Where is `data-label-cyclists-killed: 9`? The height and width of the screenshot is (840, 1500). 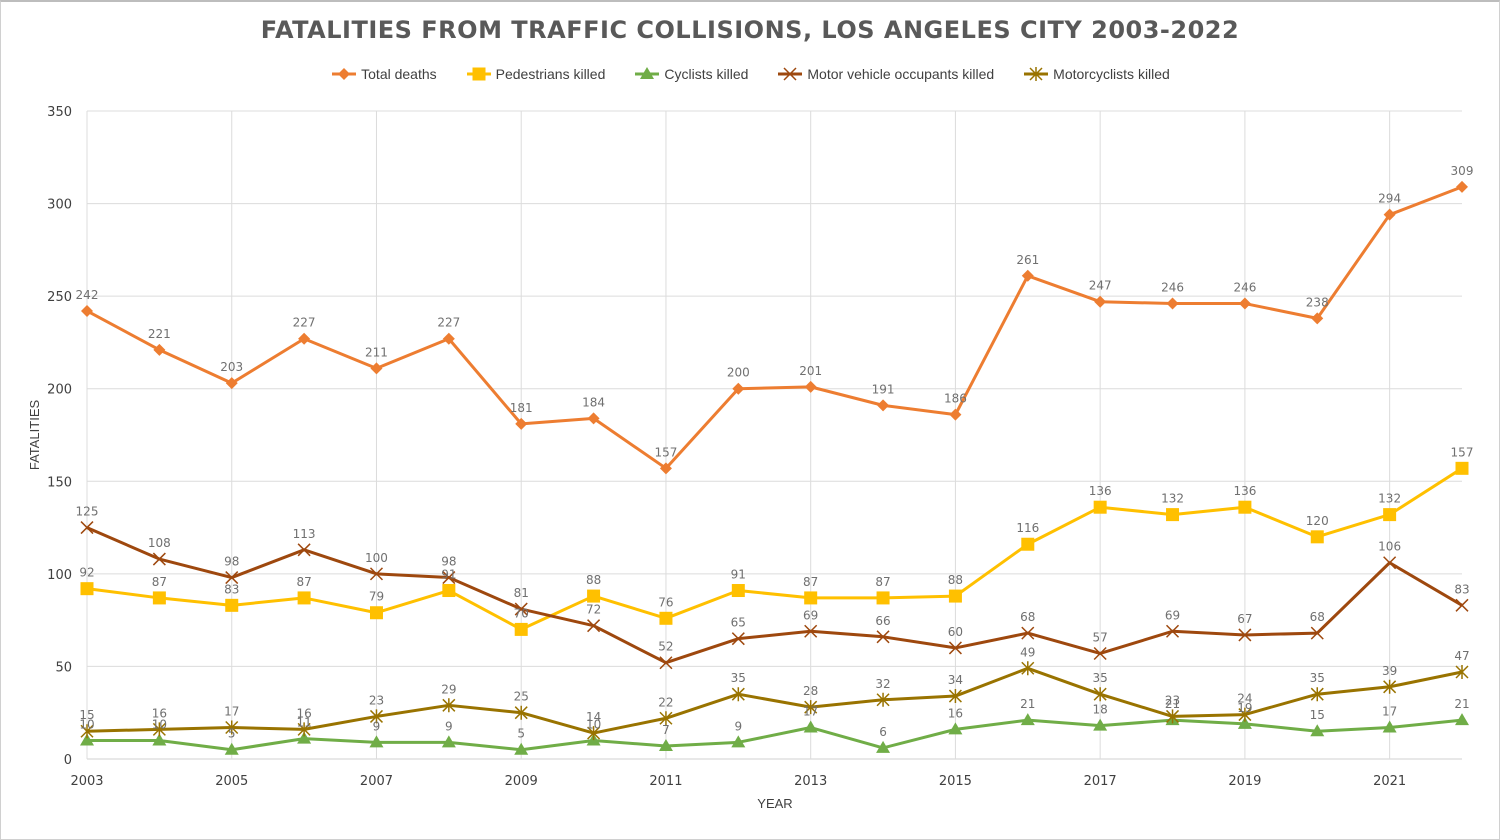
data-label-cyclists-killed: 9 is located at coordinates (377, 726).